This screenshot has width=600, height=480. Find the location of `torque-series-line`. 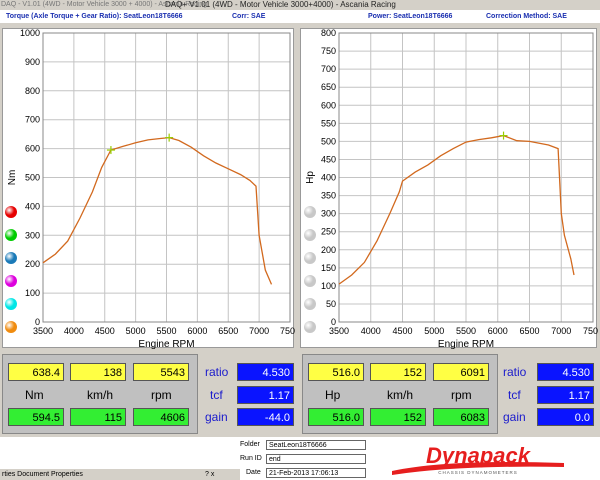

torque-series-line is located at coordinates (157, 210).